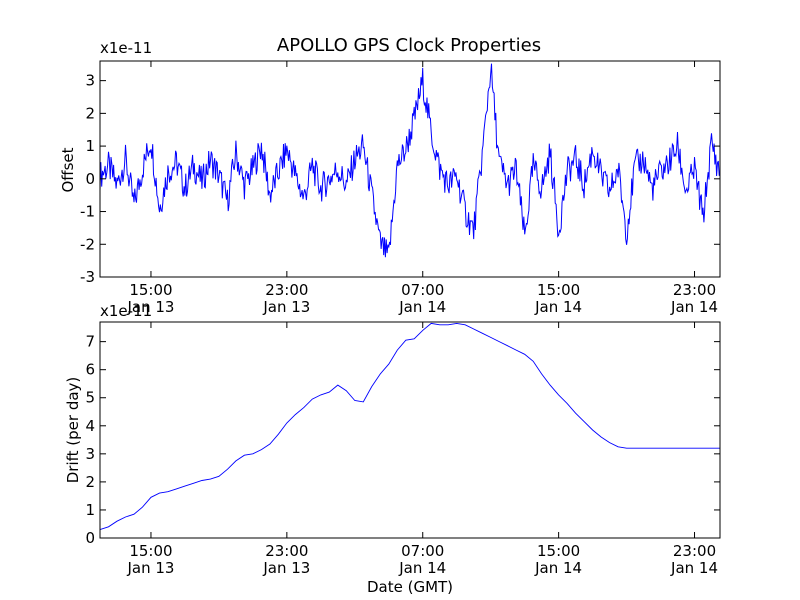  I want to click on drift-ytick-label: 3, so click(90, 454).